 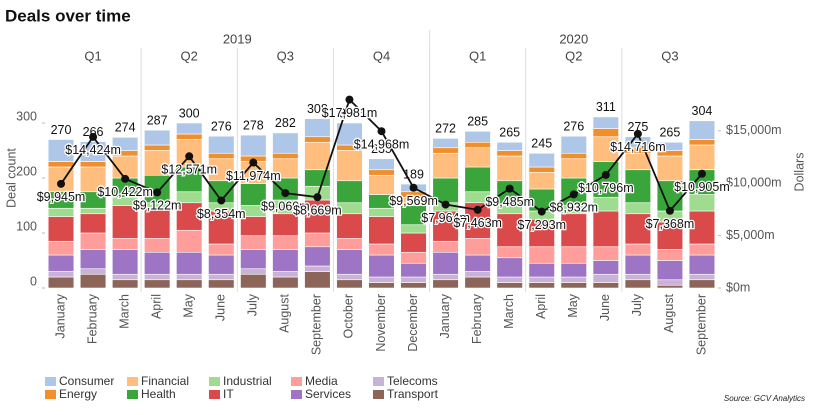 I want to click on total-label: 275, so click(x=637, y=127).